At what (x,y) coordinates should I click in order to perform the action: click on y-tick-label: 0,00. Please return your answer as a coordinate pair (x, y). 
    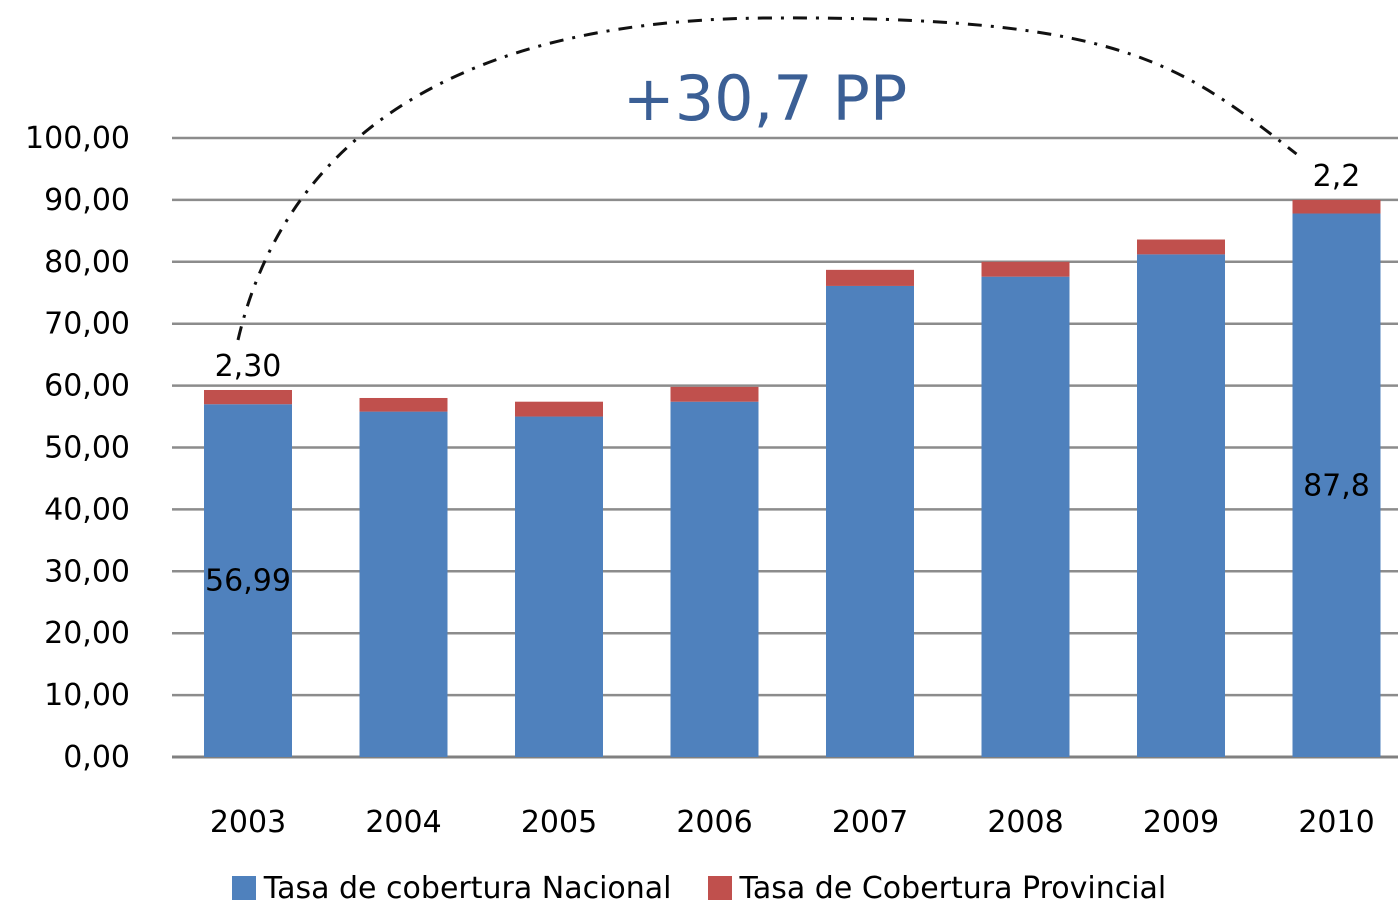
    Looking at the image, I should click on (96, 757).